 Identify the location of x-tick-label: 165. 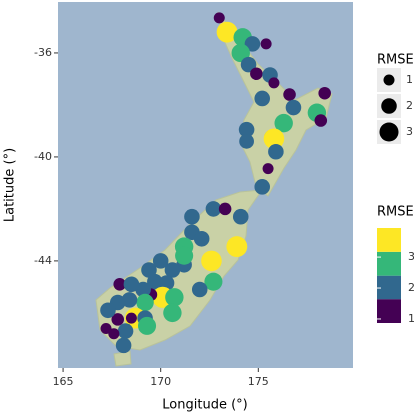
(63, 381).